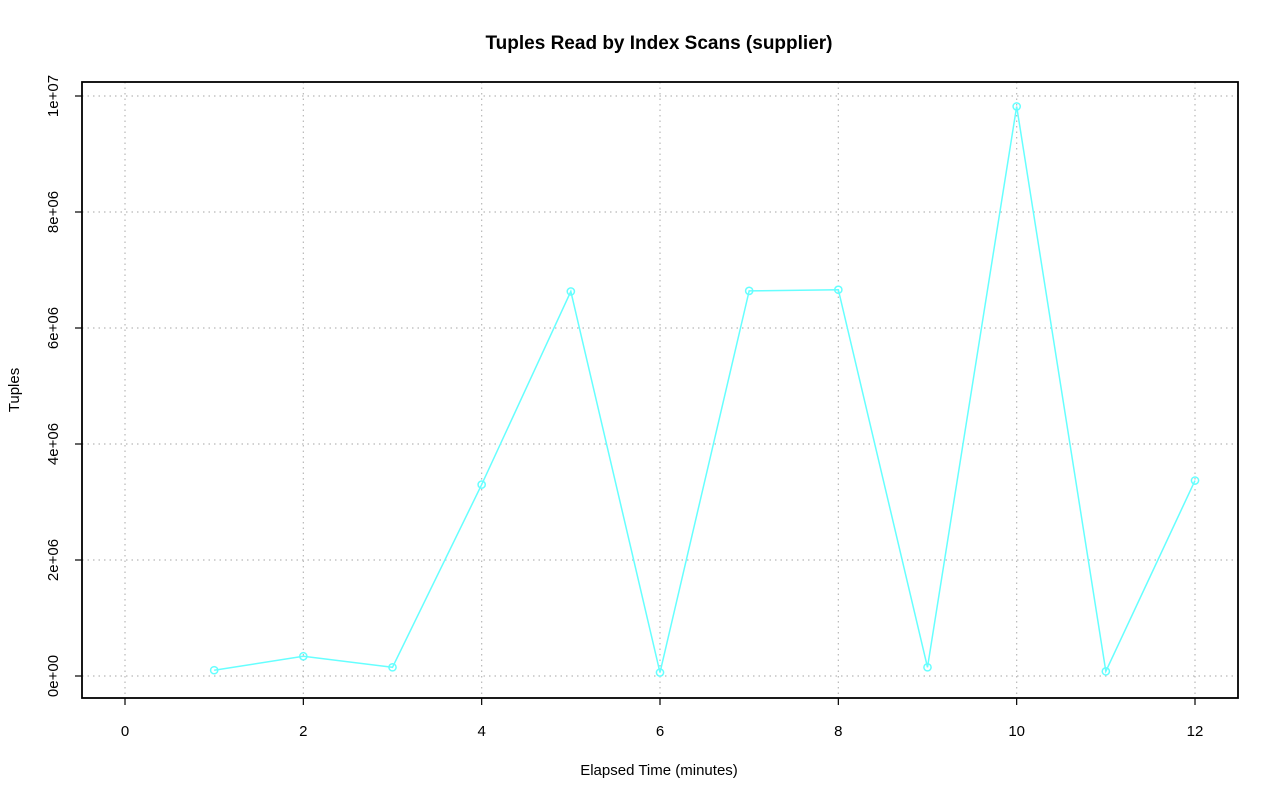  I want to click on chart-title: Tuples Read by Index Scans (supplier), so click(658, 43).